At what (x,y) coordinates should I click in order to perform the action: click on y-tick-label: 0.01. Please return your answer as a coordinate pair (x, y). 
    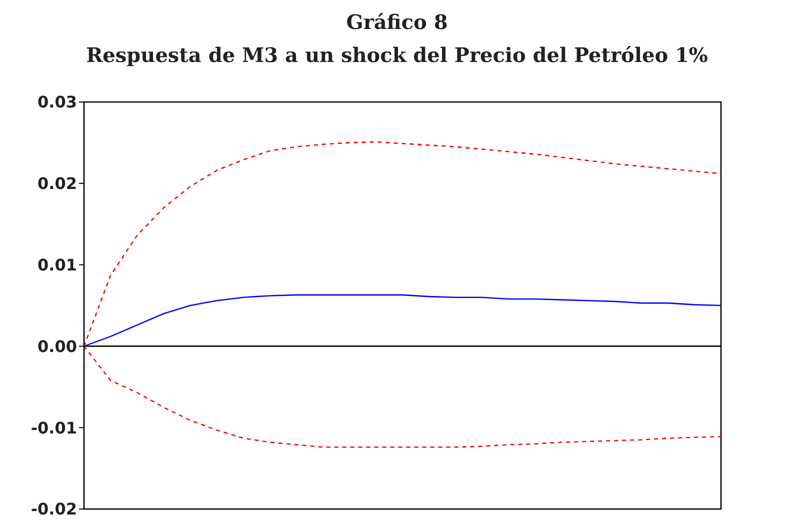
    Looking at the image, I should click on (57, 264).